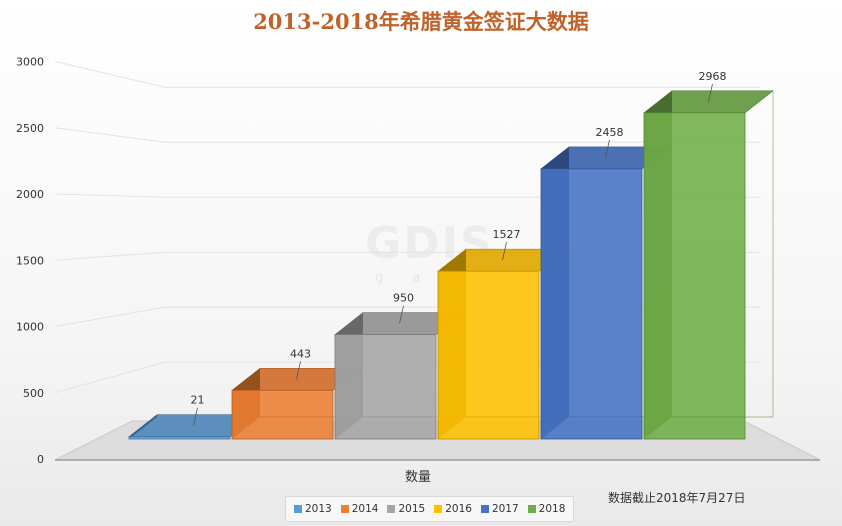 The image size is (842, 526). What do you see at coordinates (591, 304) in the screenshot?
I see `bar-front-2017` at bounding box center [591, 304].